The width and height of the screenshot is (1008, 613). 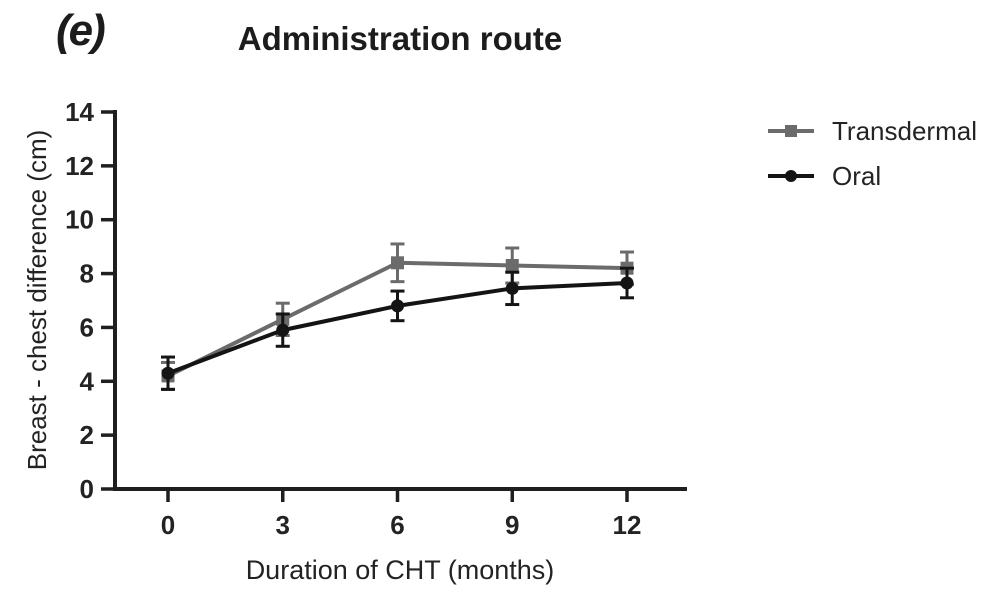 What do you see at coordinates (79, 220) in the screenshot?
I see `y-tick-label: 10` at bounding box center [79, 220].